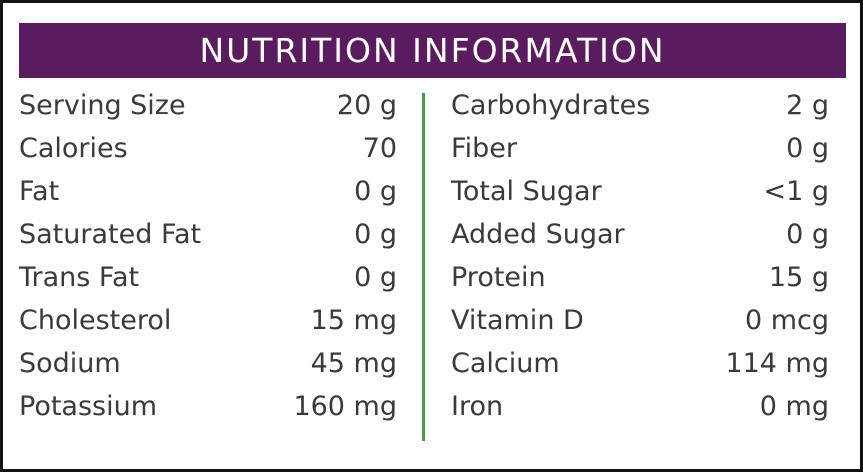 The width and height of the screenshot is (863, 472). Describe the element at coordinates (505, 363) in the screenshot. I see `row-label: Calcium` at that location.